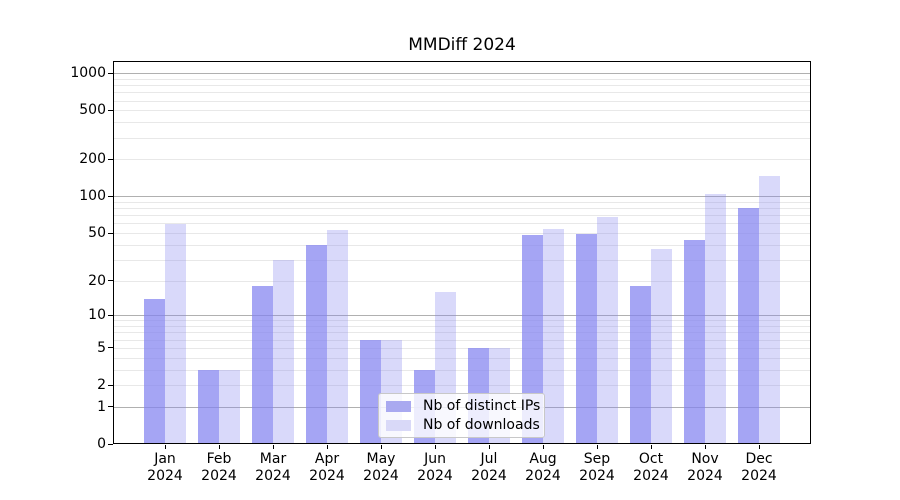 The image size is (900, 500). Describe the element at coordinates (283, 351) in the screenshot. I see `bar-mar-downloads` at that location.